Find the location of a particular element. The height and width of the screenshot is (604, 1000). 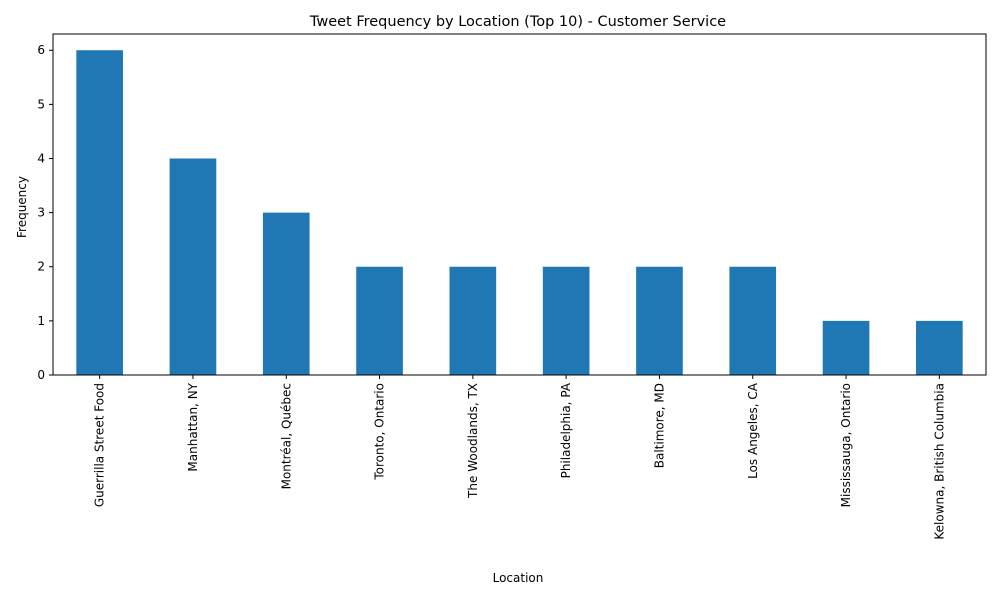

y-tick-label: 6 is located at coordinates (41, 50).